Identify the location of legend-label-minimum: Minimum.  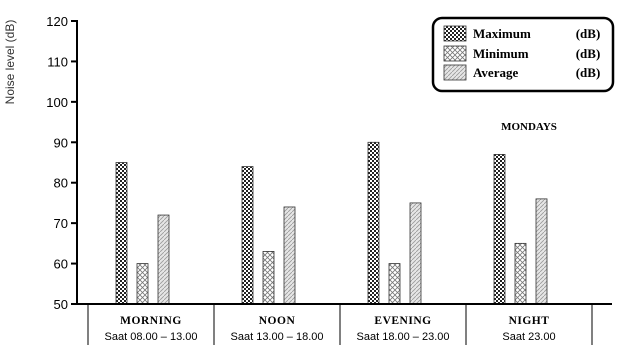
(501, 53).